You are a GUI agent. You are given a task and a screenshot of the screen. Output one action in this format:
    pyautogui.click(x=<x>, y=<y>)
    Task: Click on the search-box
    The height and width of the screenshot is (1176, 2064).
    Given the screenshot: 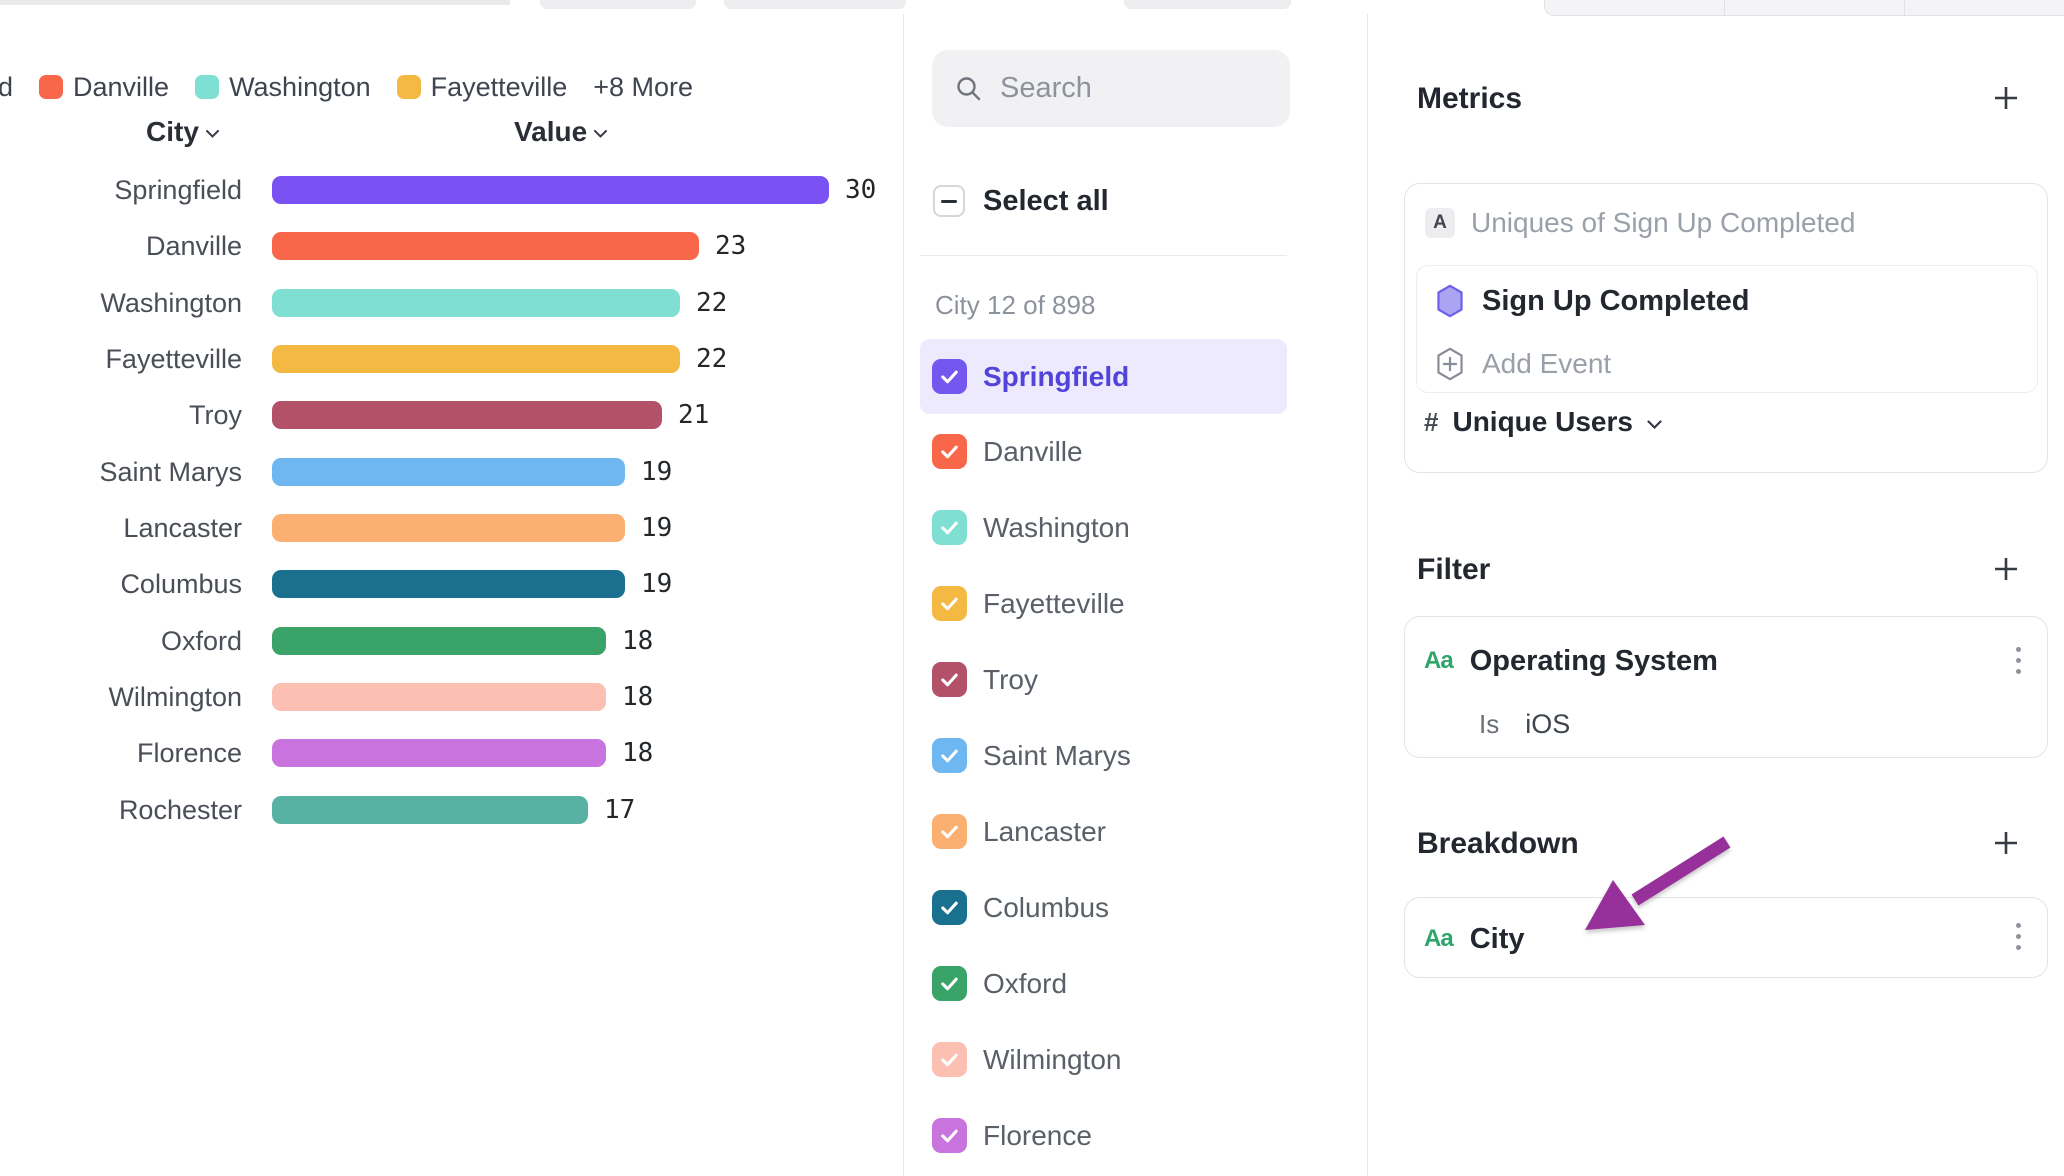 What is the action you would take?
    pyautogui.click(x=1111, y=88)
    